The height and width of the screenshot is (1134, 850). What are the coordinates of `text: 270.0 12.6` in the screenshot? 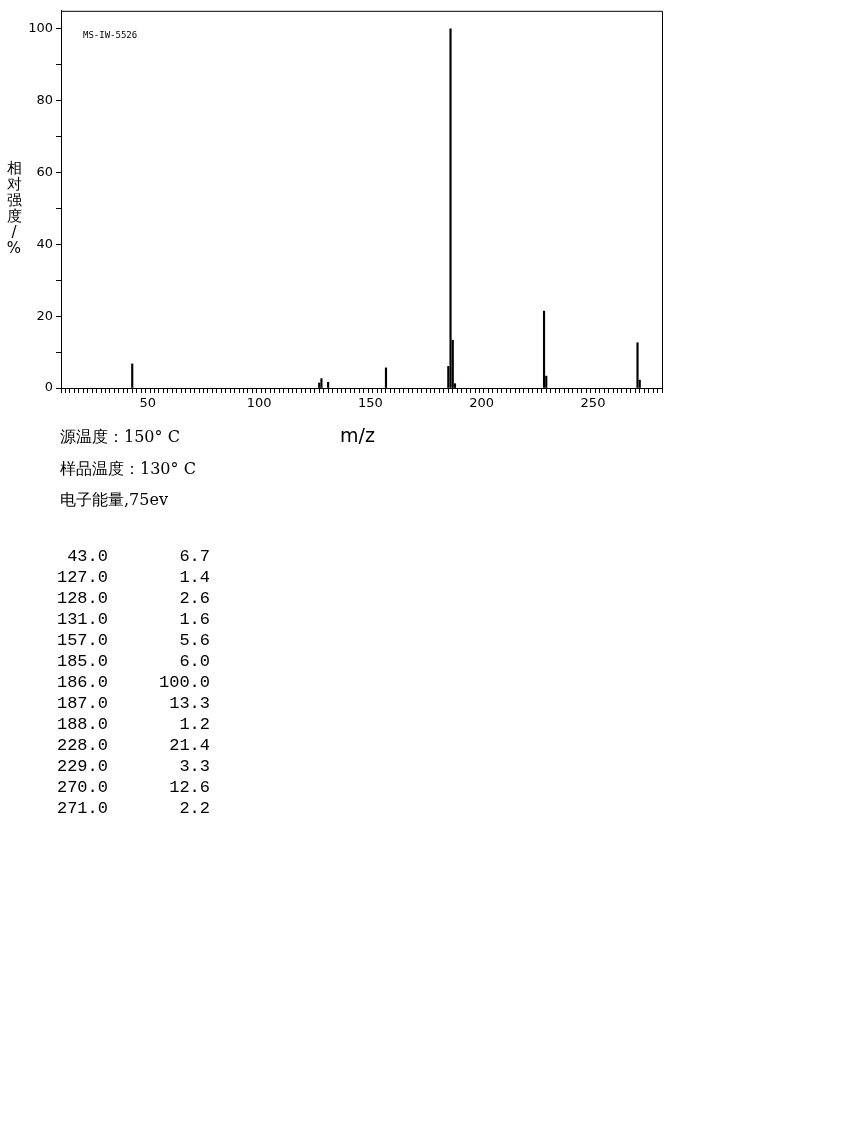 It's located at (132, 787).